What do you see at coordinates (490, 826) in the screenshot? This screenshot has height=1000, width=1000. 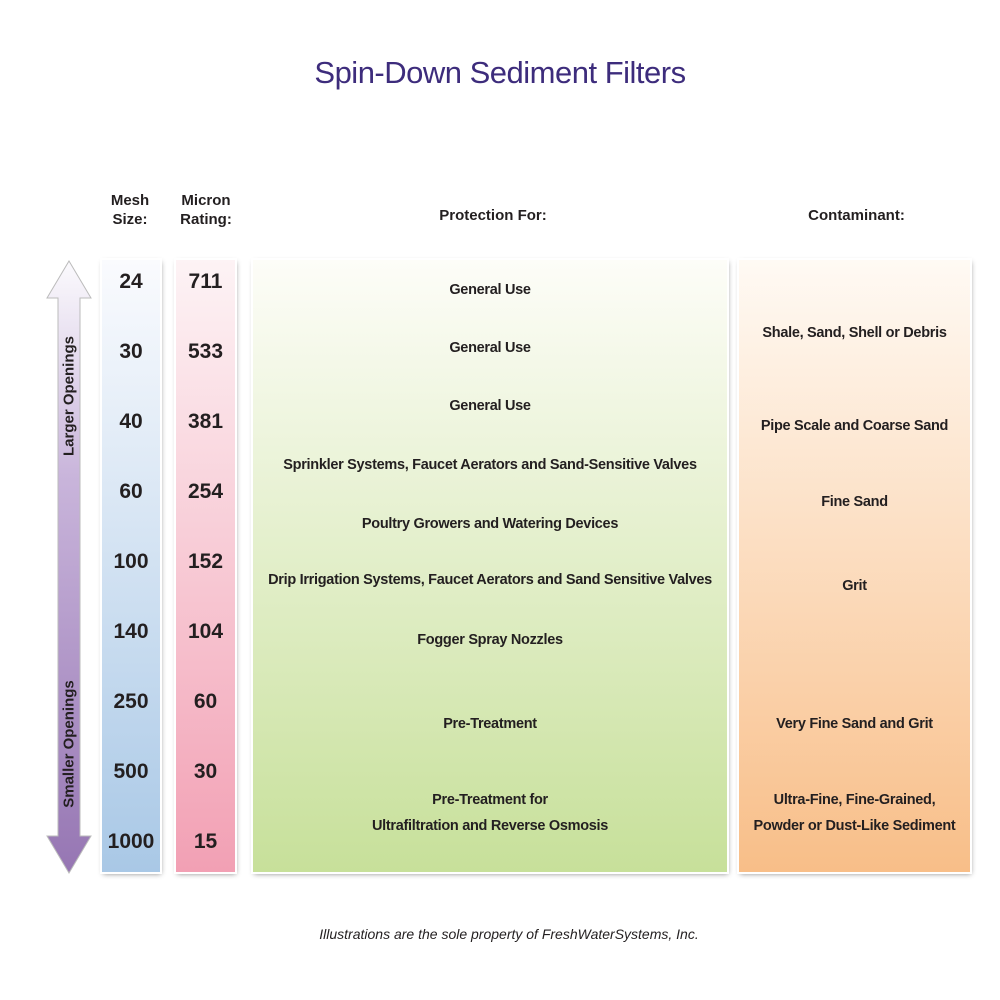 I see `protection-text: Ultrafiltration and Reverse Osmosis` at bounding box center [490, 826].